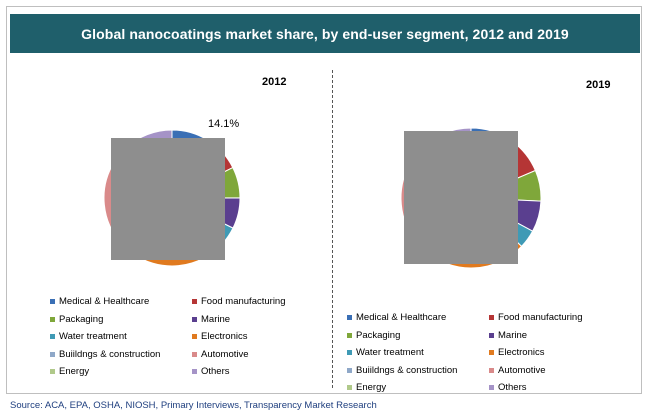 The image size is (650, 419). Describe the element at coordinates (598, 85) in the screenshot. I see `year-label-2019: 2019` at that location.